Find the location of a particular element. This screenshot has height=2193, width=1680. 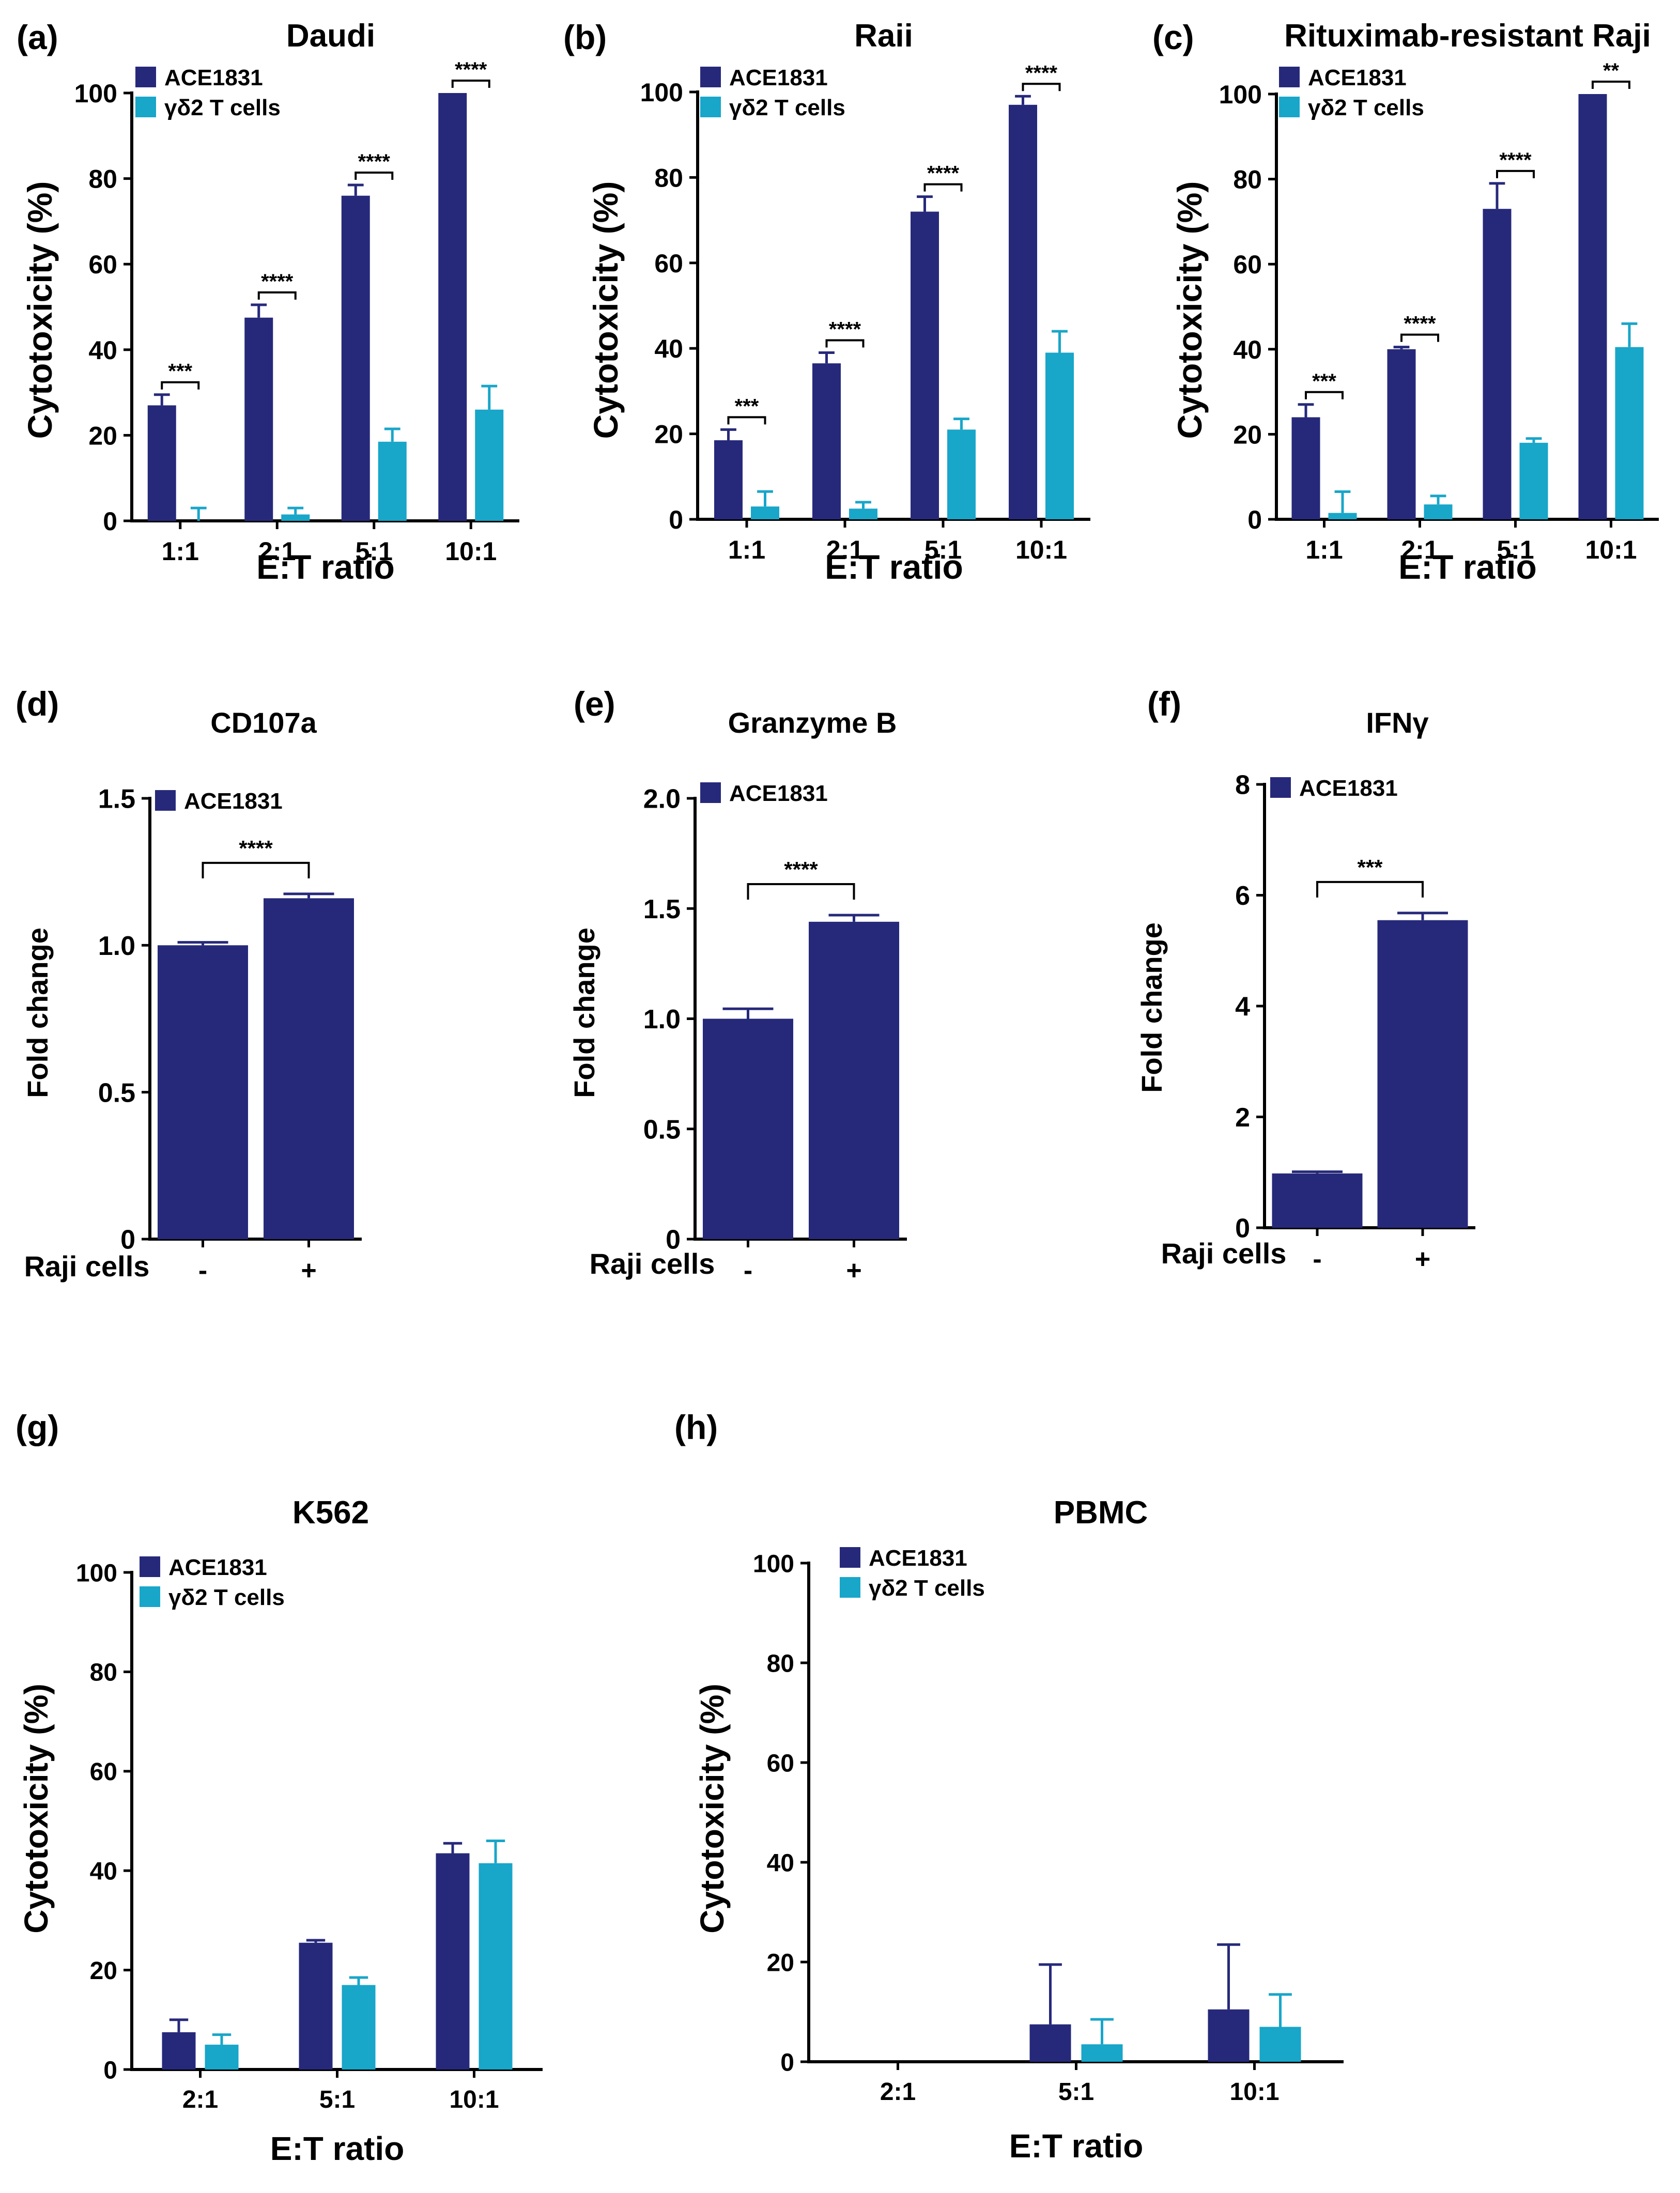

panel-label: (g) is located at coordinates (37, 1427).